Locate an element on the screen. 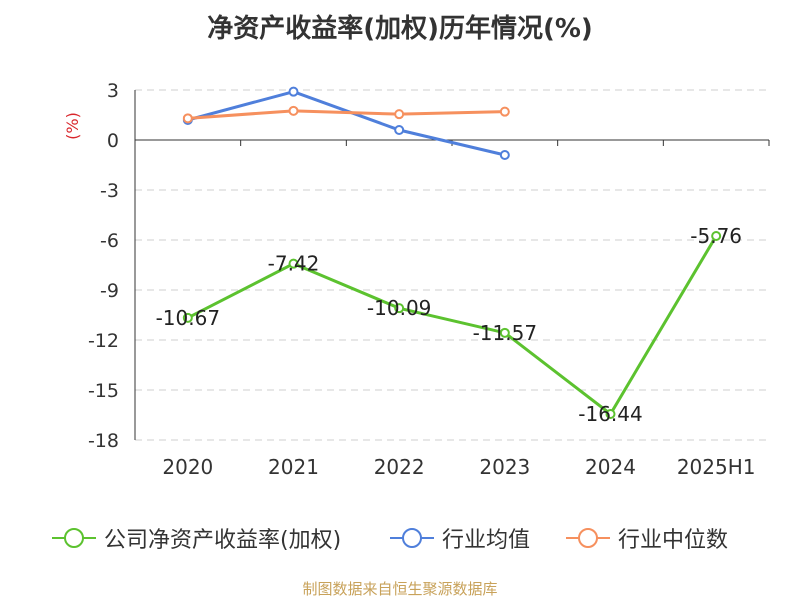 This screenshot has width=800, height=600. data-label: -5.76 is located at coordinates (716, 236).